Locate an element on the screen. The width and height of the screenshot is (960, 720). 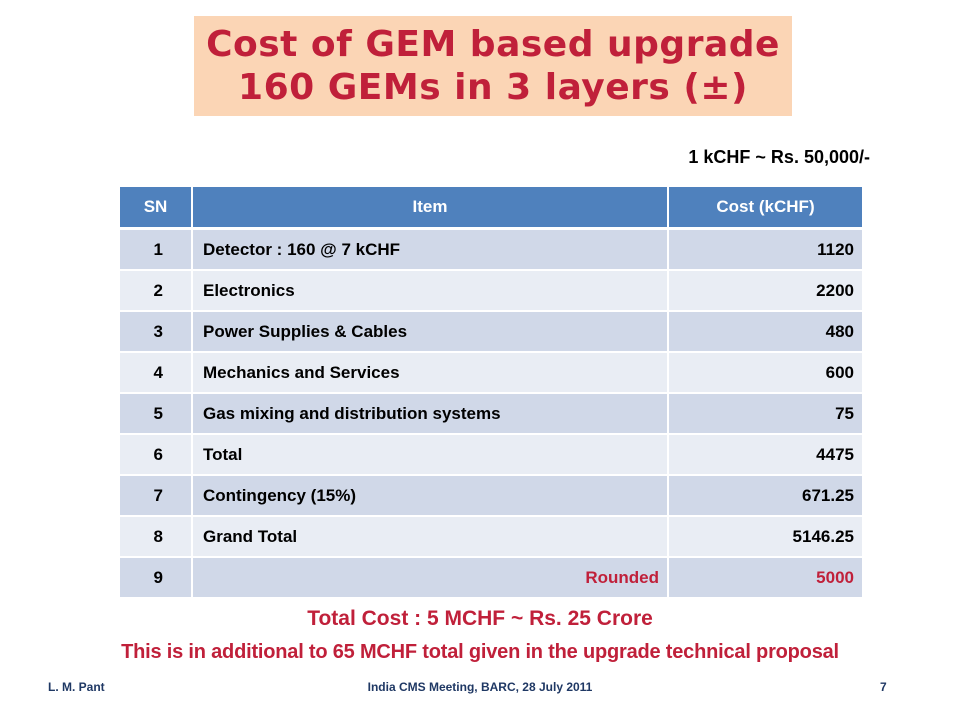
table-row: 7 Contingency (15%) 671.25 is located at coordinates (491, 496).